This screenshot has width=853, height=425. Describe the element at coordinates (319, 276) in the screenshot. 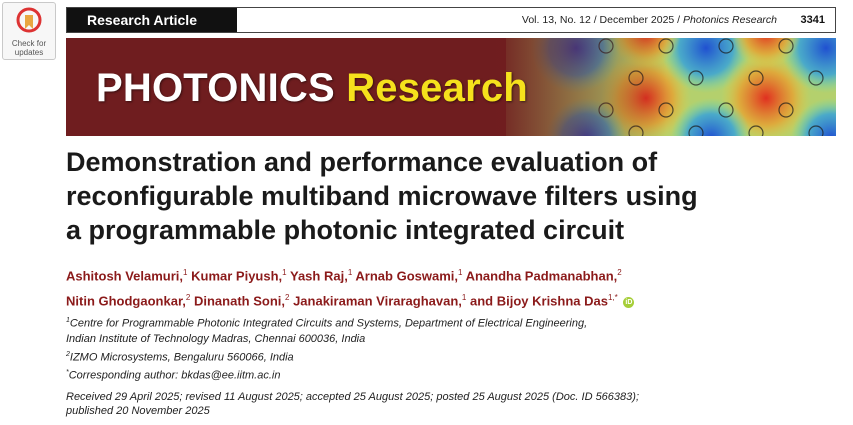

I see `author-name: Yash Raj,` at that location.